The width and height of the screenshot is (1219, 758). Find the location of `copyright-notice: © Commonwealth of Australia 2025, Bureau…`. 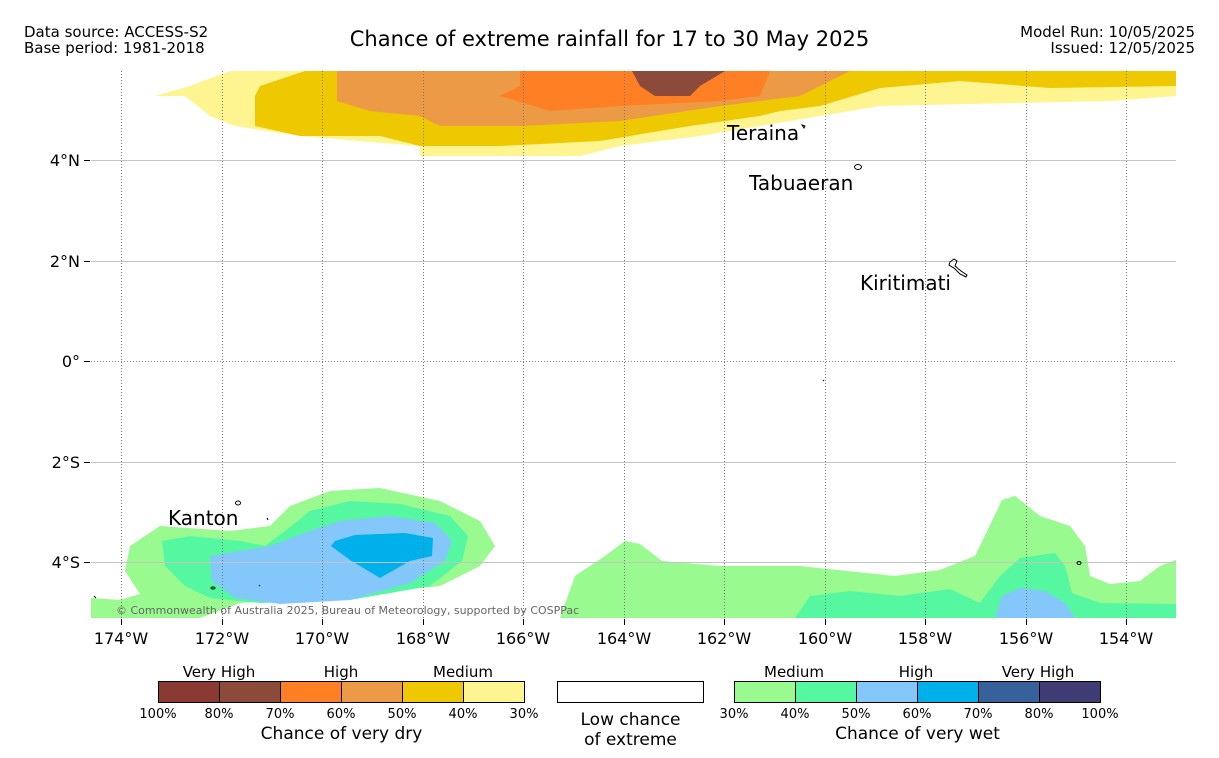

copyright-notice: © Commonwealth of Australia 2025, Bureau… is located at coordinates (348, 610).